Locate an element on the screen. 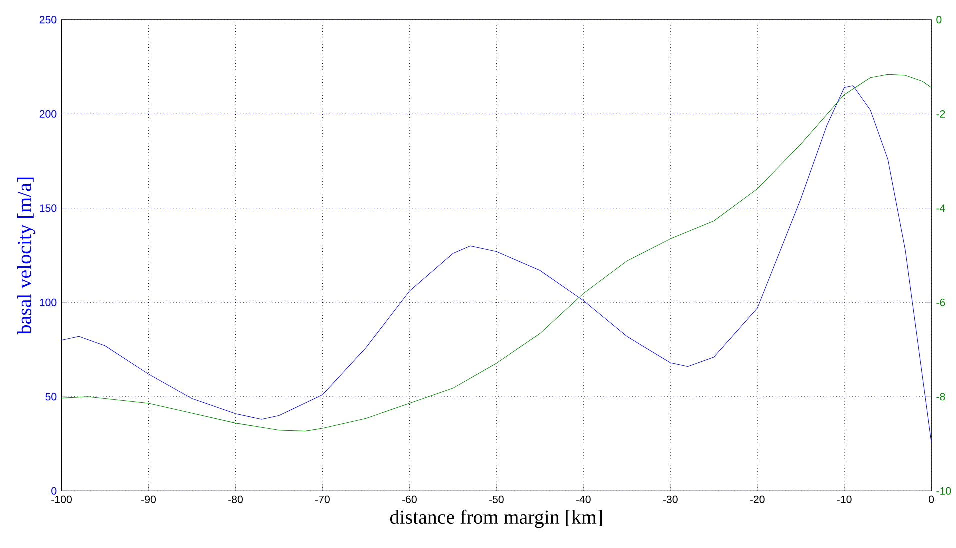 Image resolution: width=956 pixels, height=548 pixels. y-tick-label: 250 is located at coordinates (48, 20).